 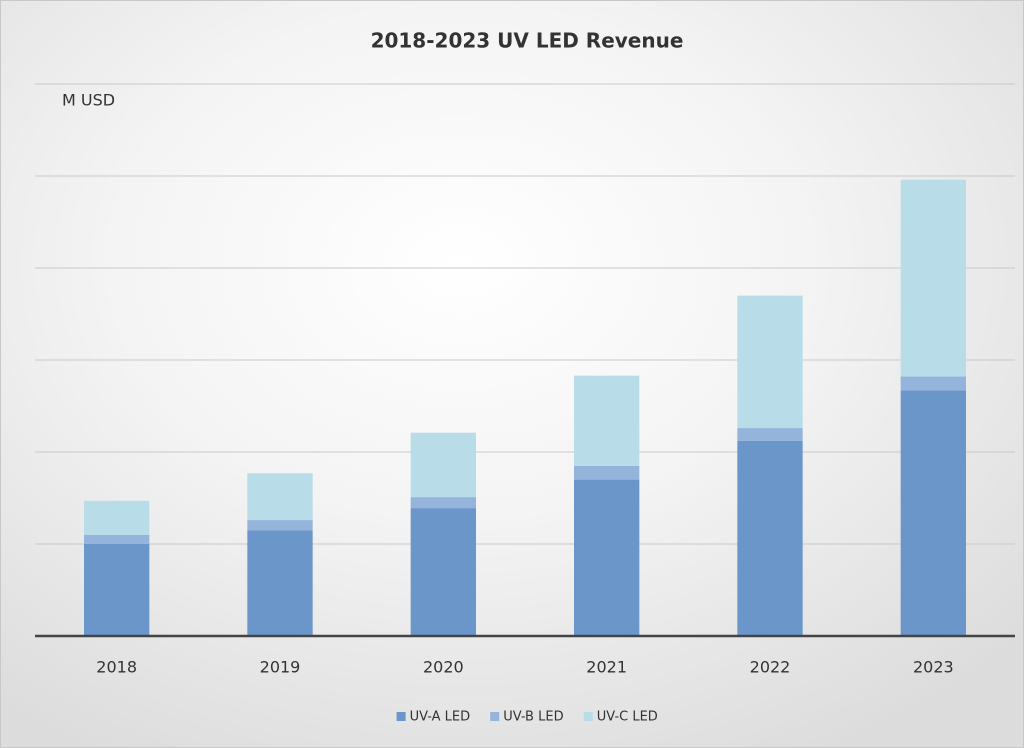 I want to click on x-tick-label: 2023, so click(x=933, y=667).